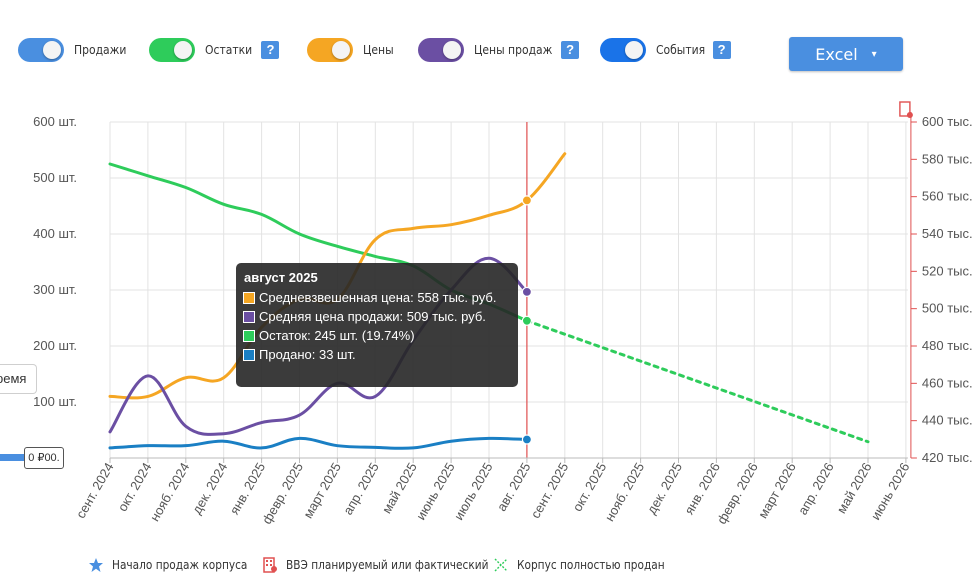 This screenshot has height=586, width=974. What do you see at coordinates (55, 233) in the screenshot?
I see `left-tick-label: 400 шт.` at bounding box center [55, 233].